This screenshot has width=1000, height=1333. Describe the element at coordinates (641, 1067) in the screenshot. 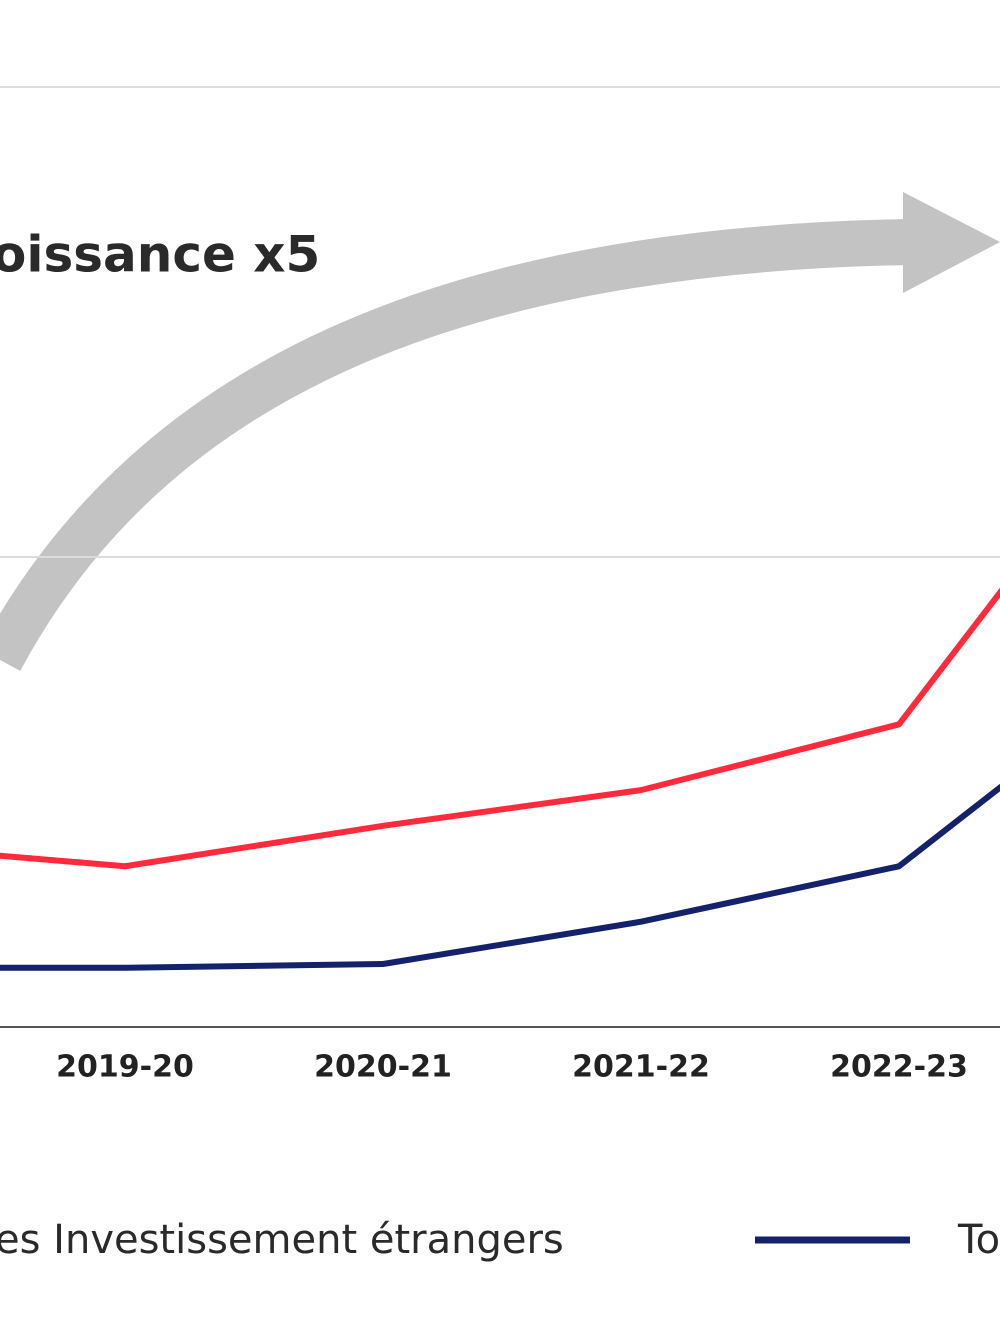

I see `x-tick-label: 2021-22` at that location.